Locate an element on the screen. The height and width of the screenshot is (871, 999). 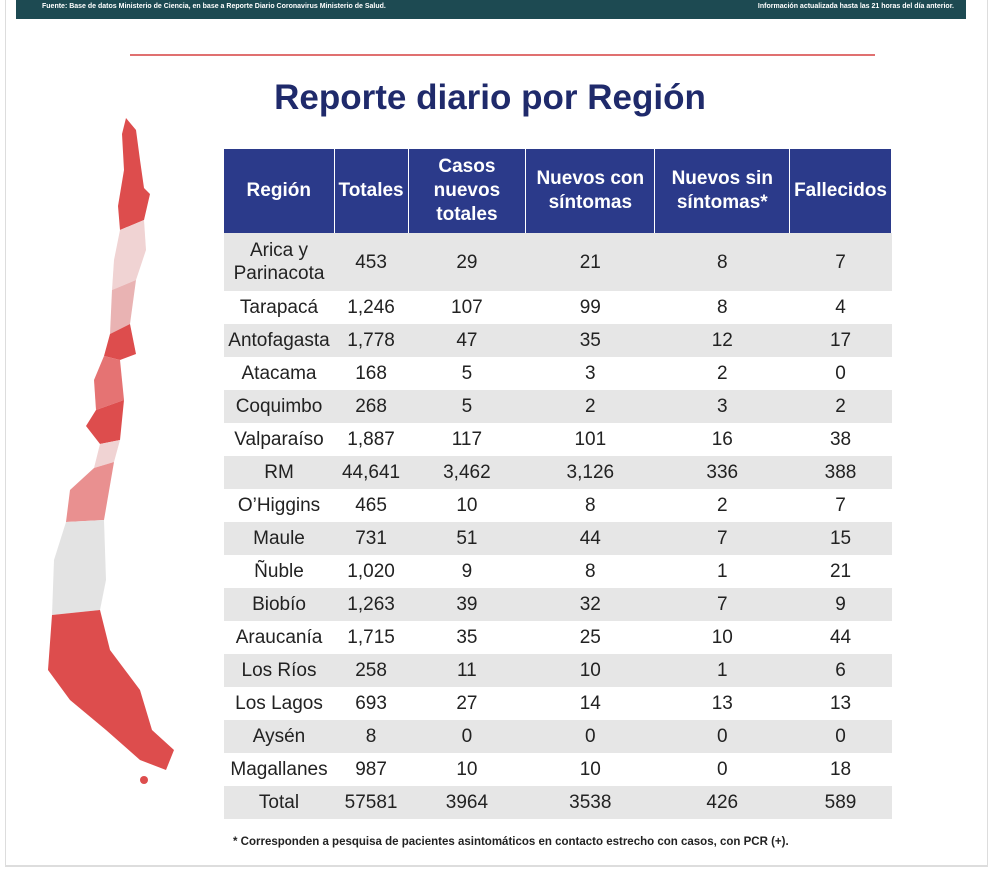
table-row: RM 44,641 3,462 3,126 336 388 is located at coordinates (558, 472).